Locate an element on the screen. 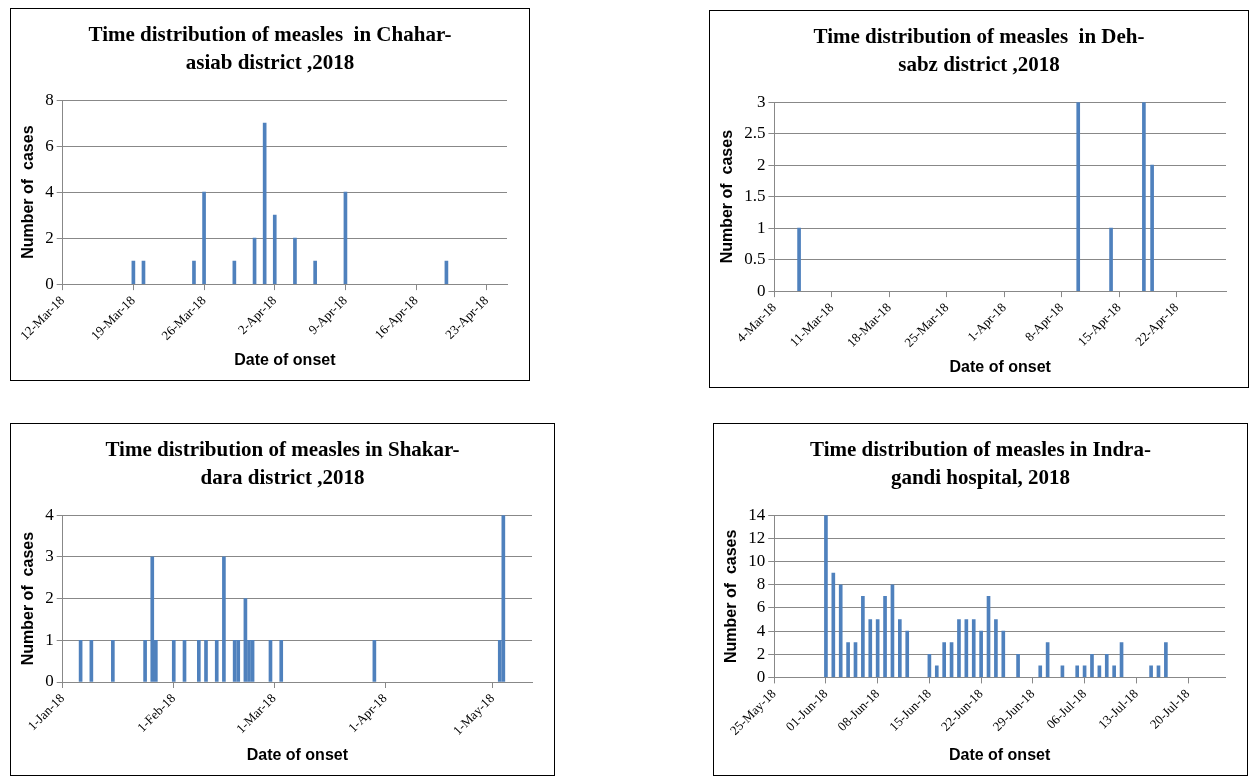 The height and width of the screenshot is (778, 1252). chart-title: Time distribution of measles in Indra-gandi hospital, 2018 is located at coordinates (980, 463).